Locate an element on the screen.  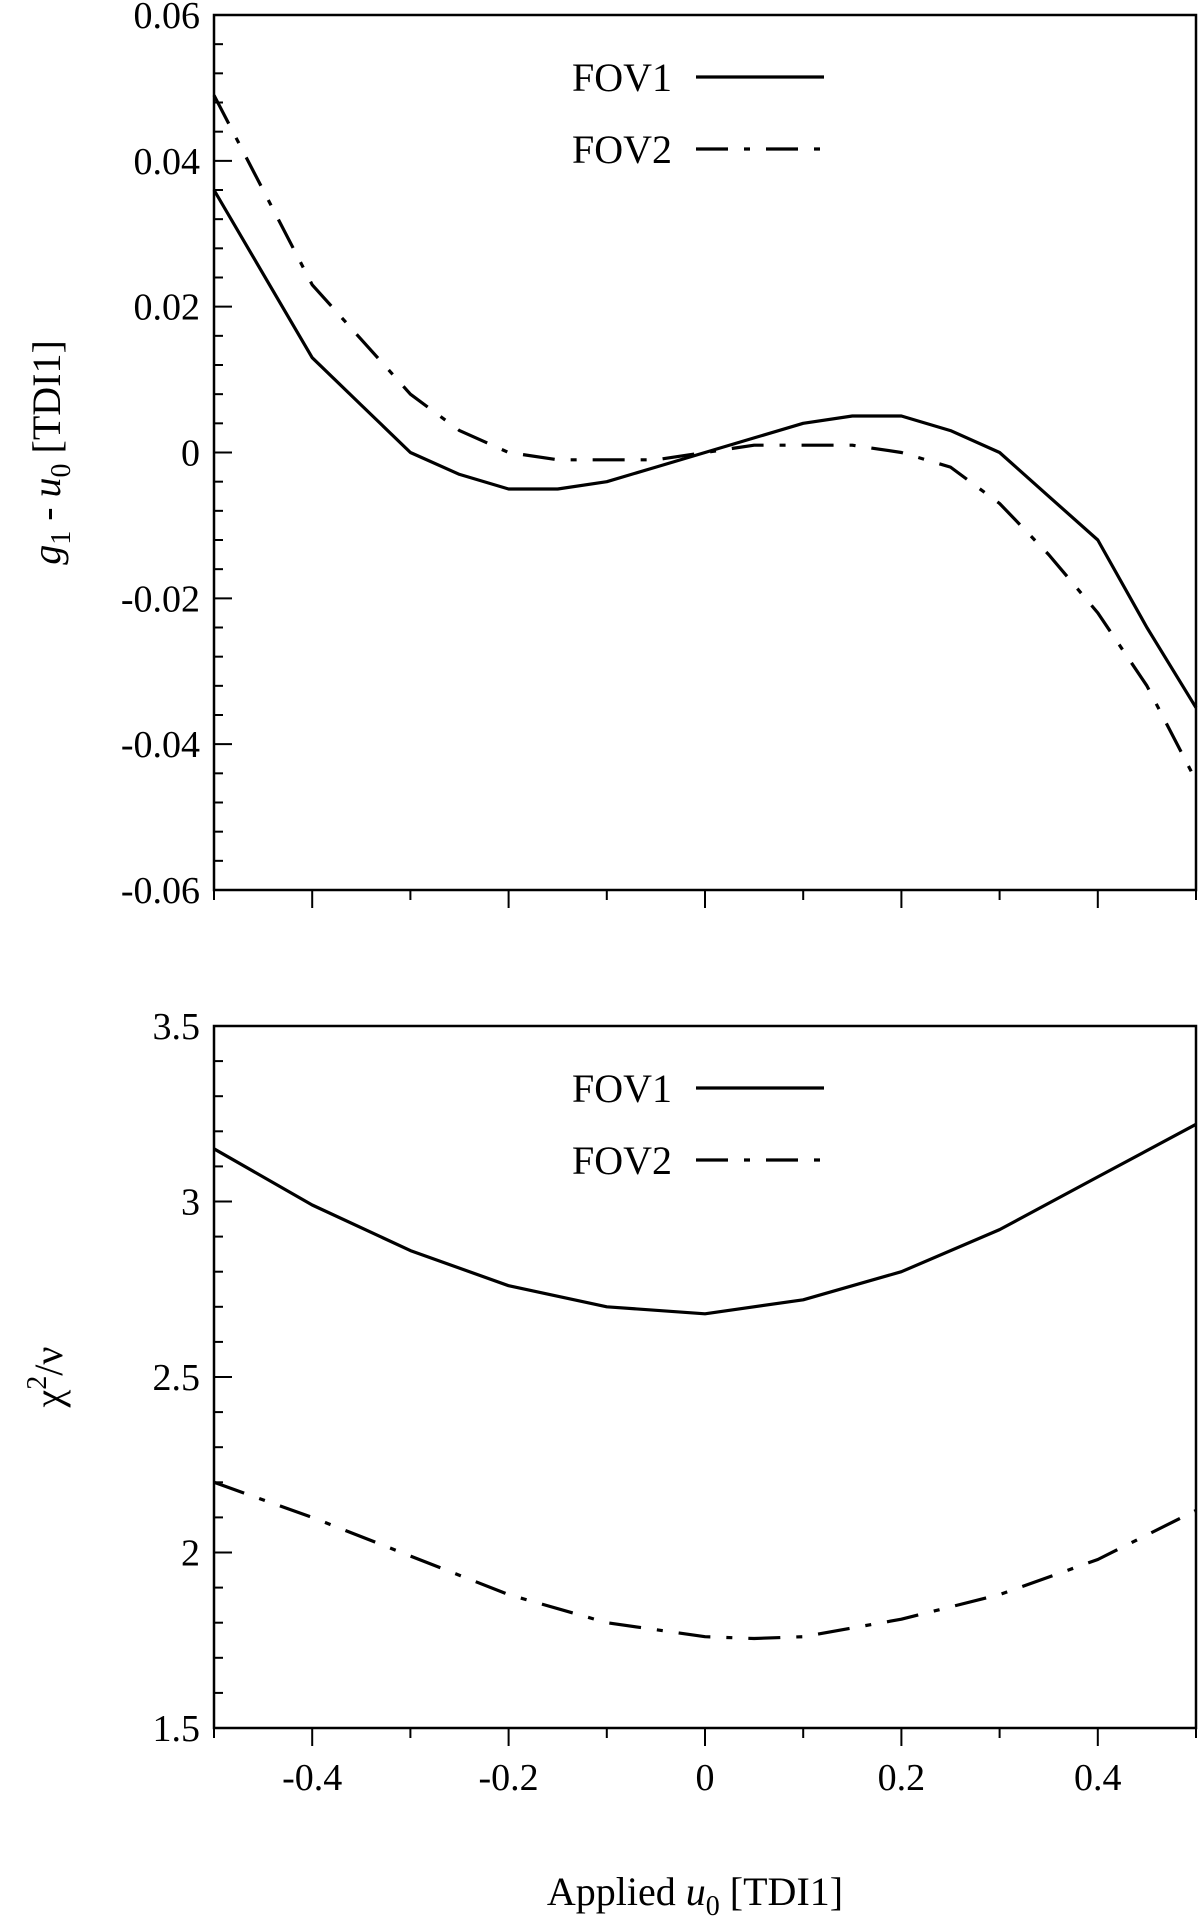
y-tick-label: 0.02 is located at coordinates (167, 308).